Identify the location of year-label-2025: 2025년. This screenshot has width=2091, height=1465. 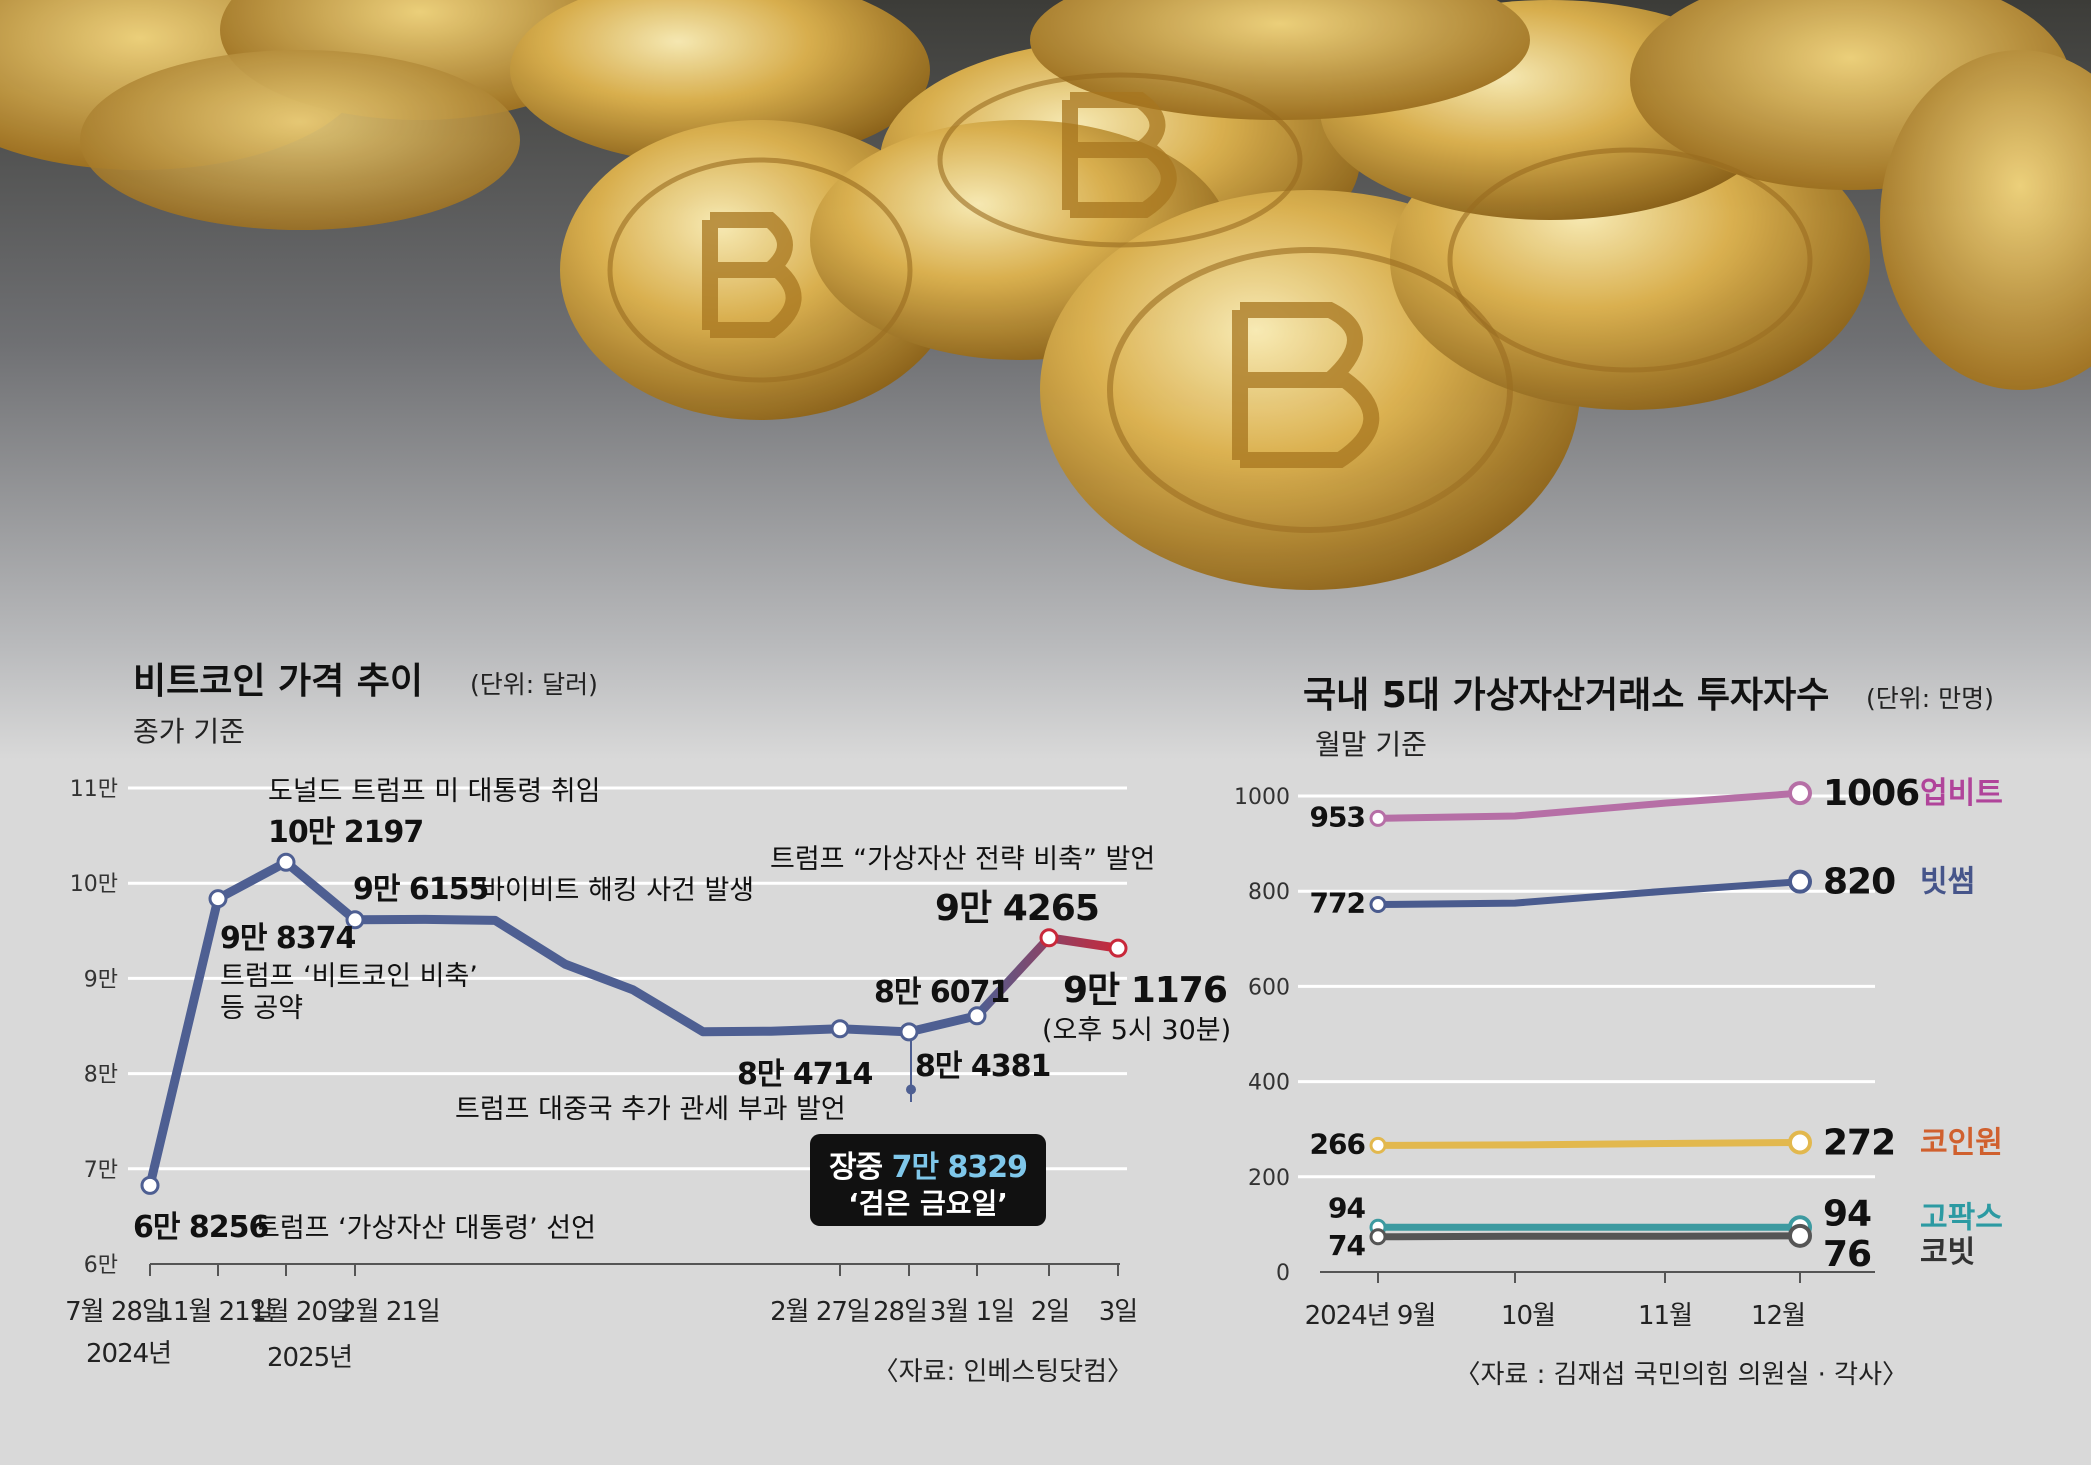
(309, 1358).